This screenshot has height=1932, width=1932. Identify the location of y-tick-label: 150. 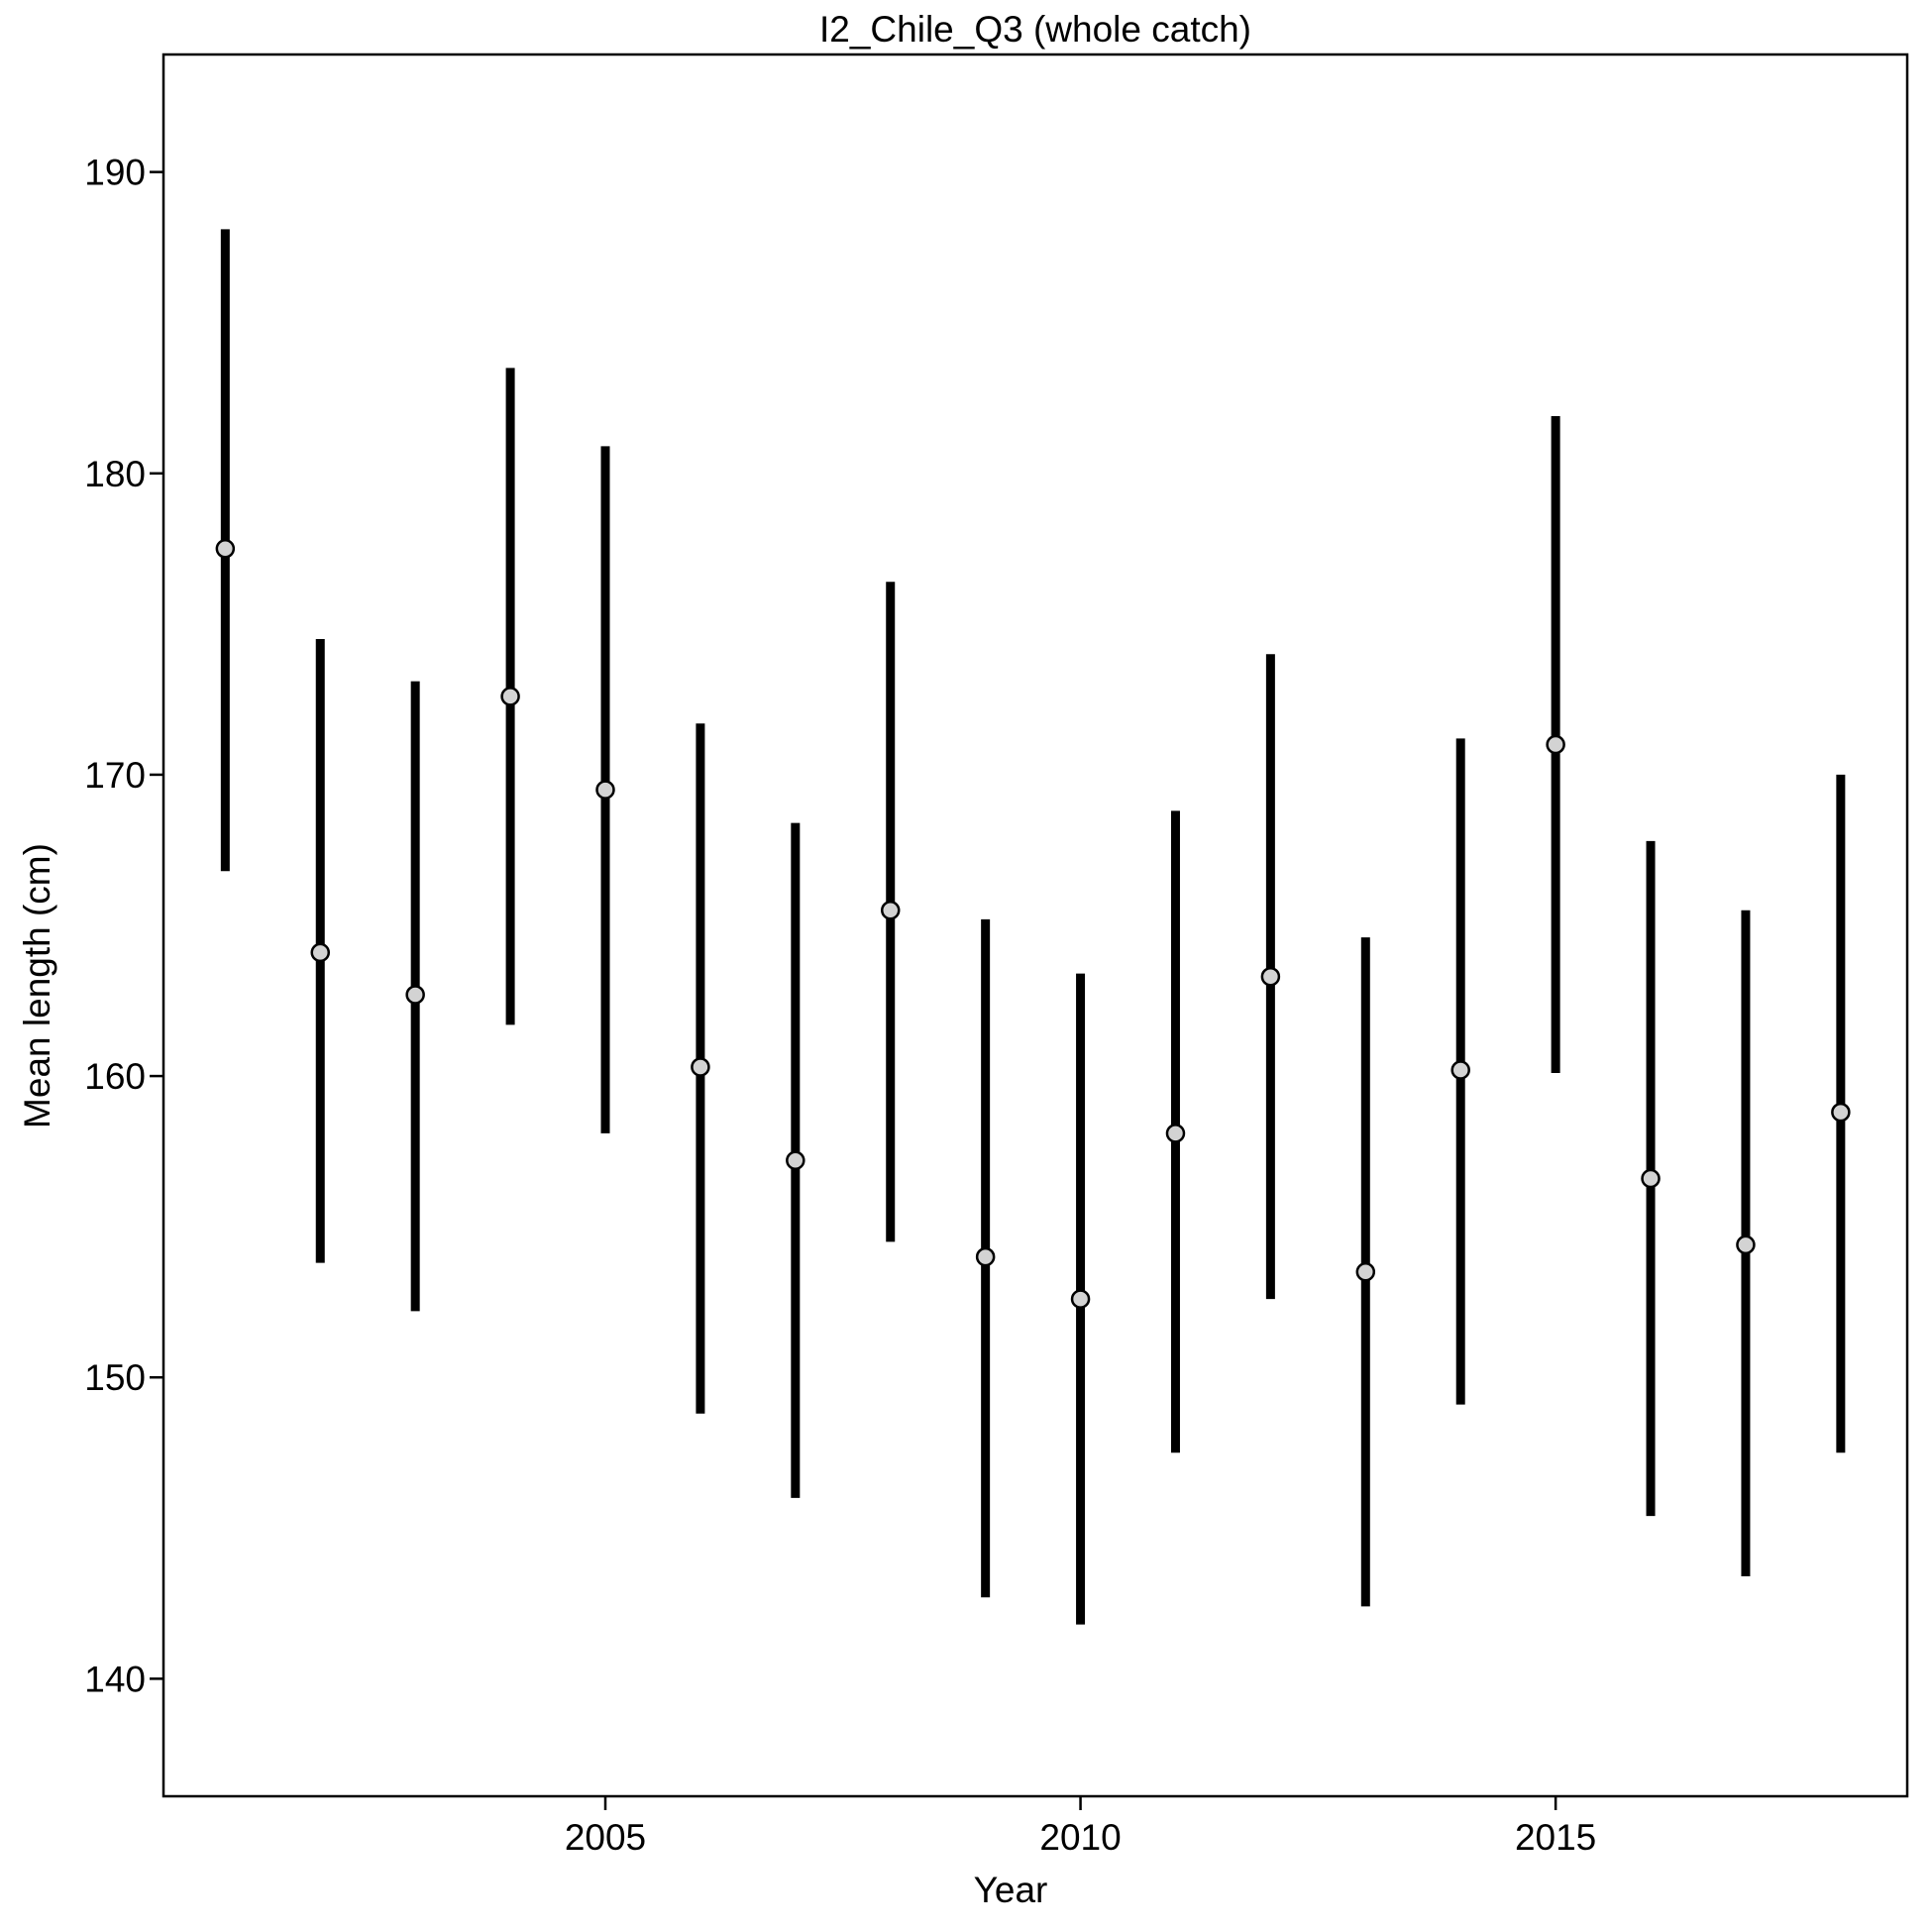
(115, 1377).